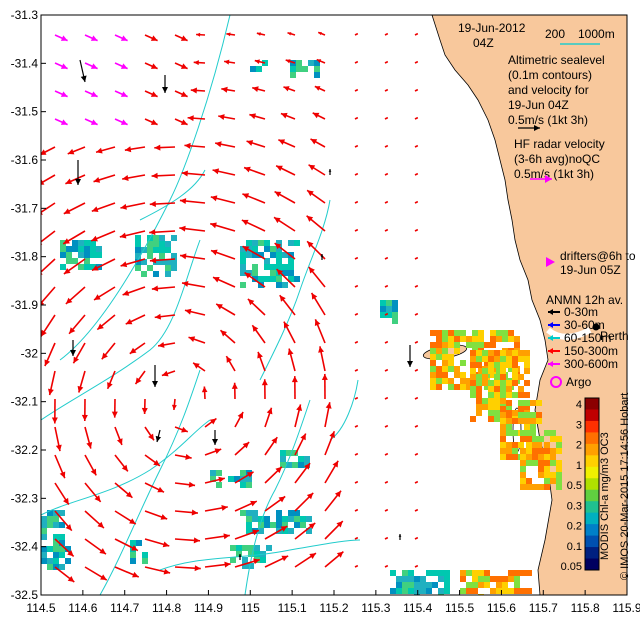 The width and height of the screenshot is (640, 630). What do you see at coordinates (585, 608) in the screenshot?
I see `x-tick-label: 115.8` at bounding box center [585, 608].